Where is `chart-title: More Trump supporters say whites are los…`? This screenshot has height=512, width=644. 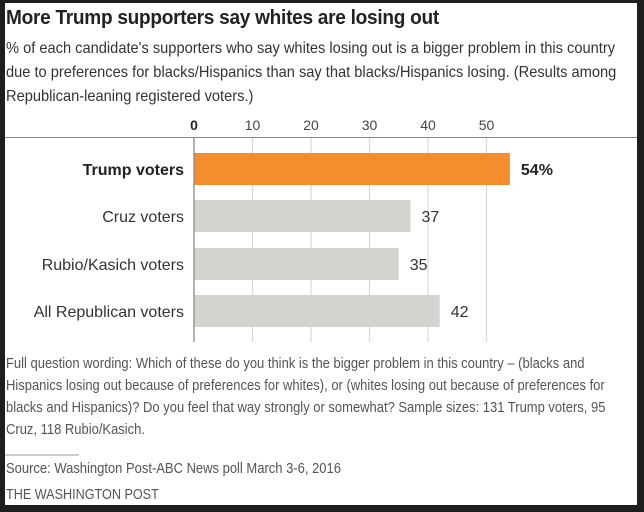
chart-title: More Trump supporters say whites are los… is located at coordinates (222, 17).